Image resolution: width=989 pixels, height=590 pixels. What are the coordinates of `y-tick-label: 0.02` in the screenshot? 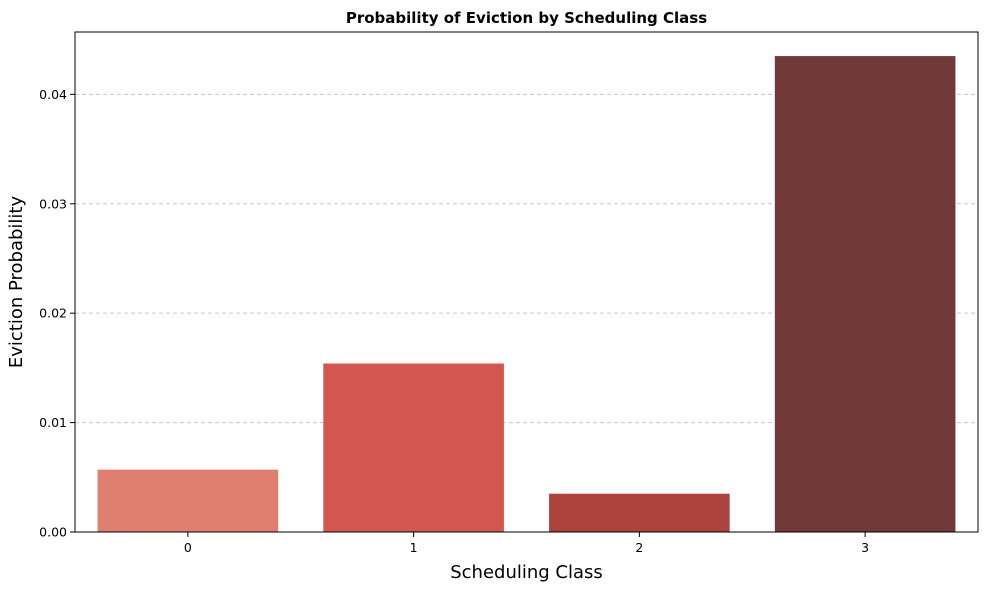 It's located at (53, 313).